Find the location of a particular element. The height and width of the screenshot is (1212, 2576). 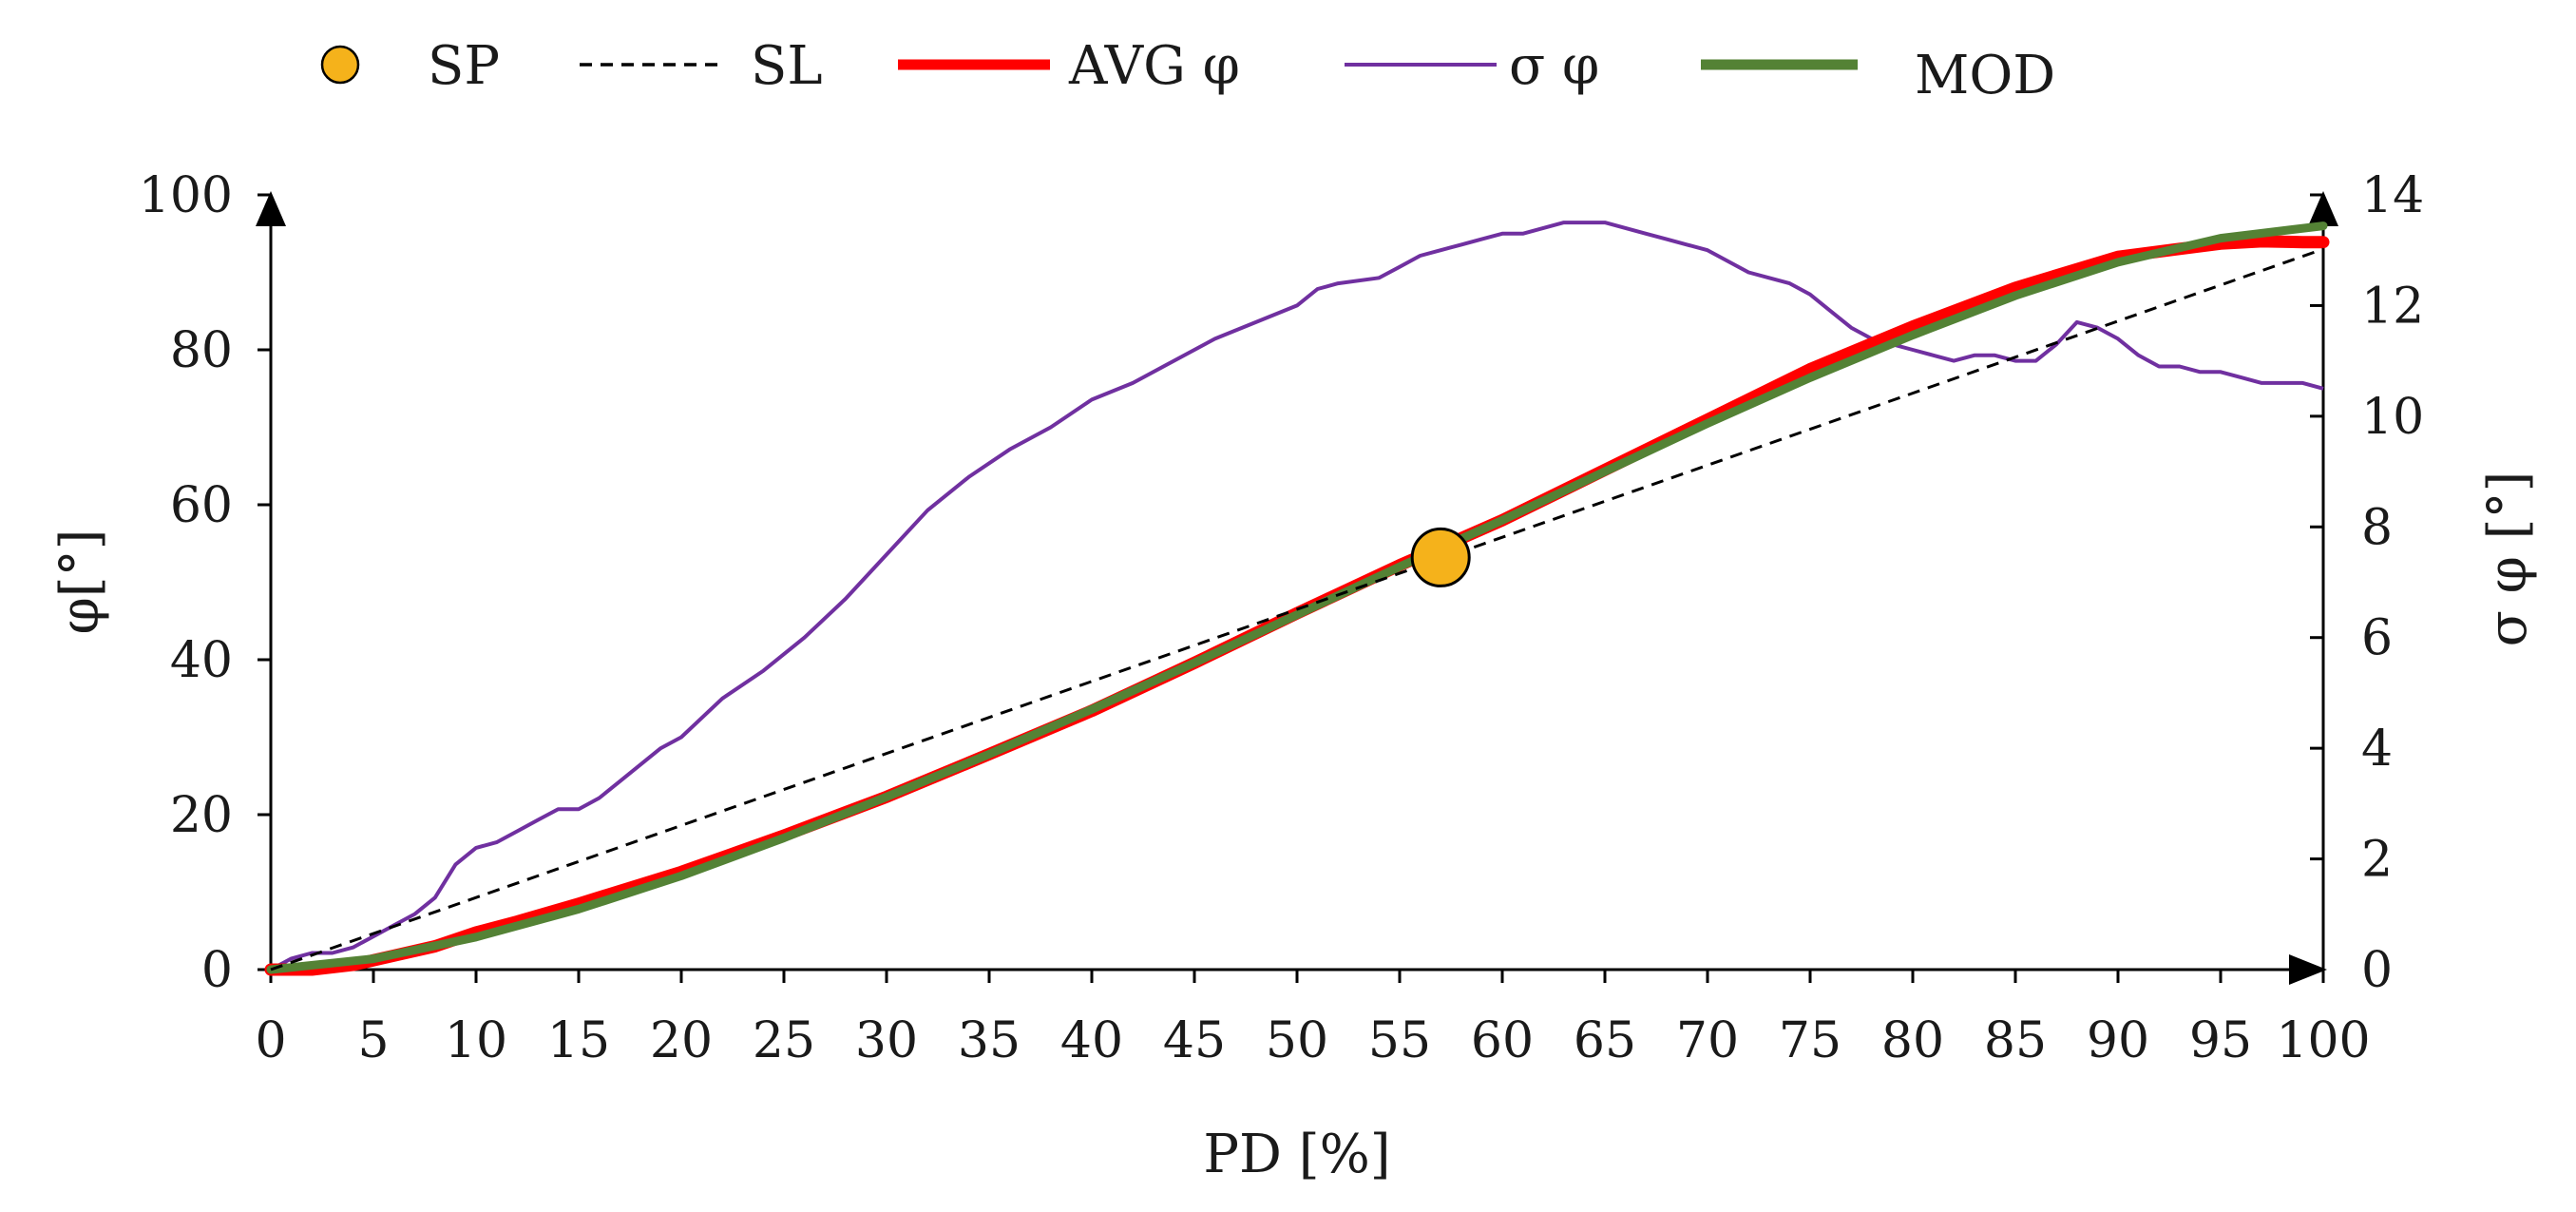

x-tick-label: 30 is located at coordinates (886, 1041).